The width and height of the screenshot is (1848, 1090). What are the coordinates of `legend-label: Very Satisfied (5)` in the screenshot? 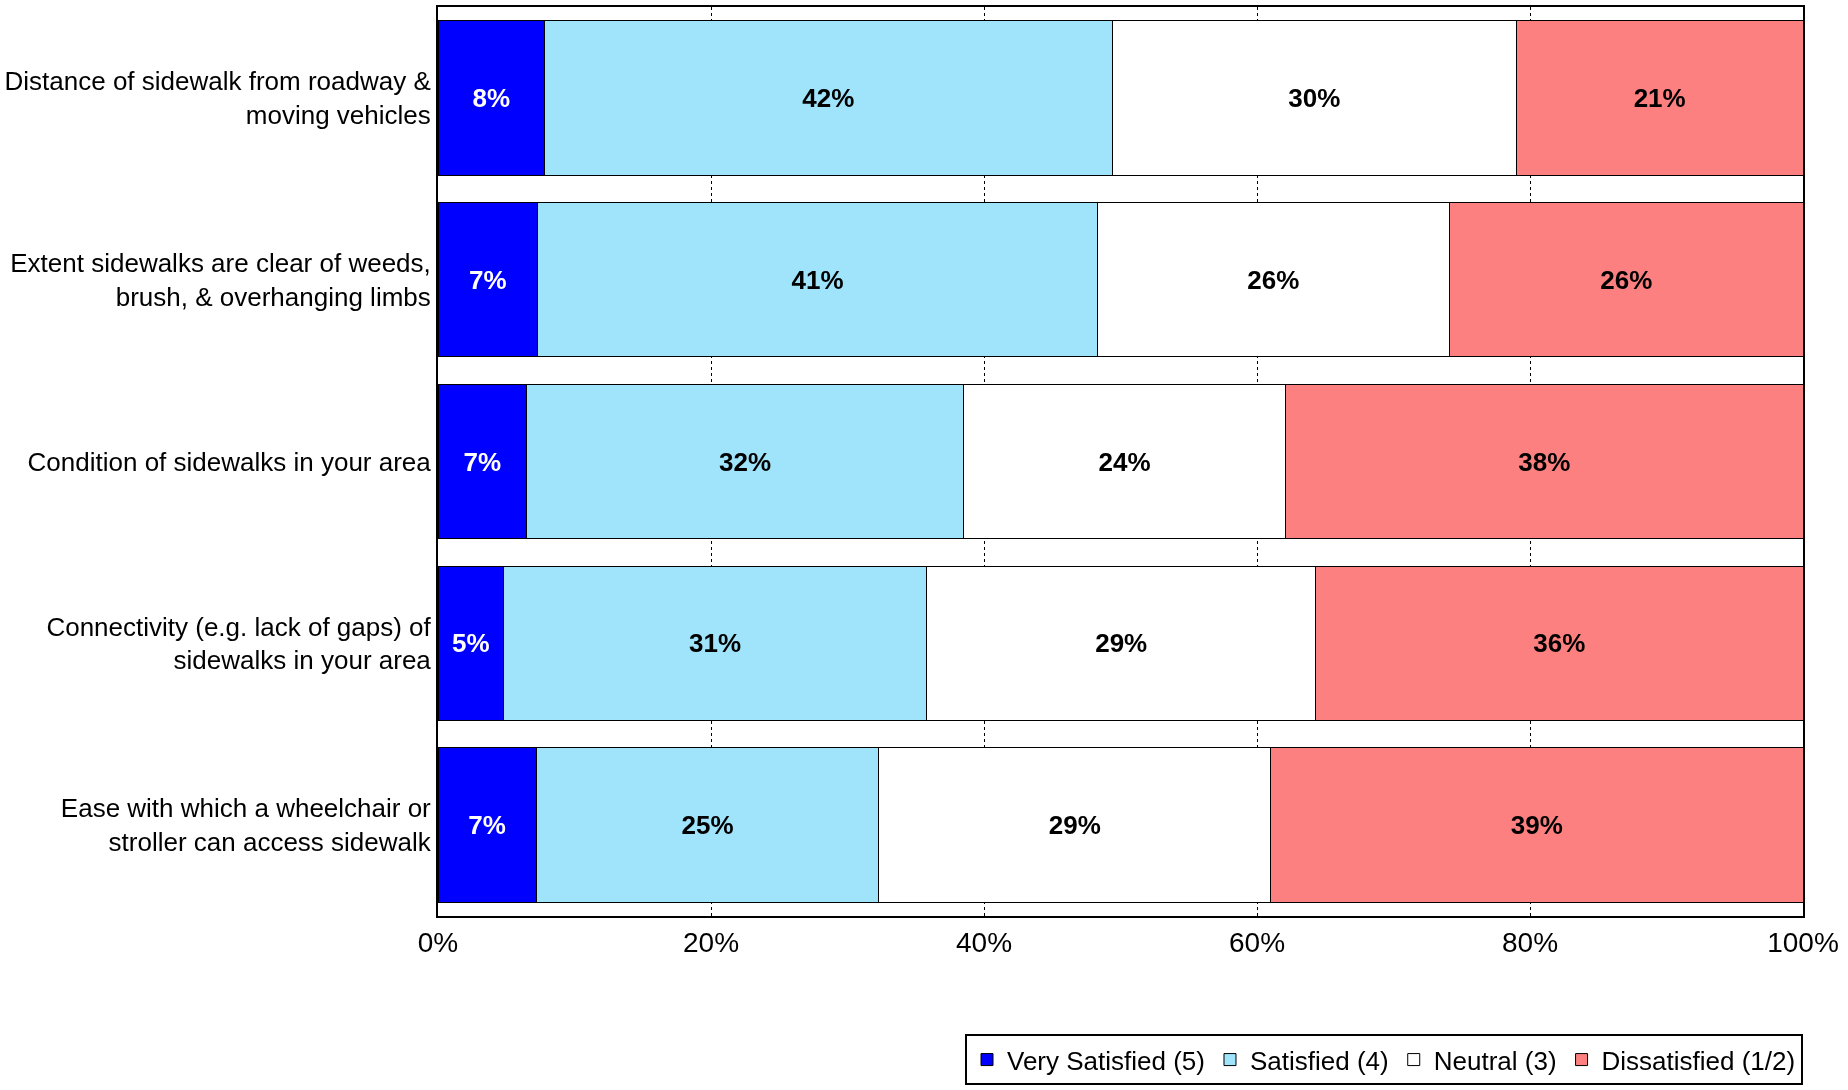 It's located at (1106, 1060).